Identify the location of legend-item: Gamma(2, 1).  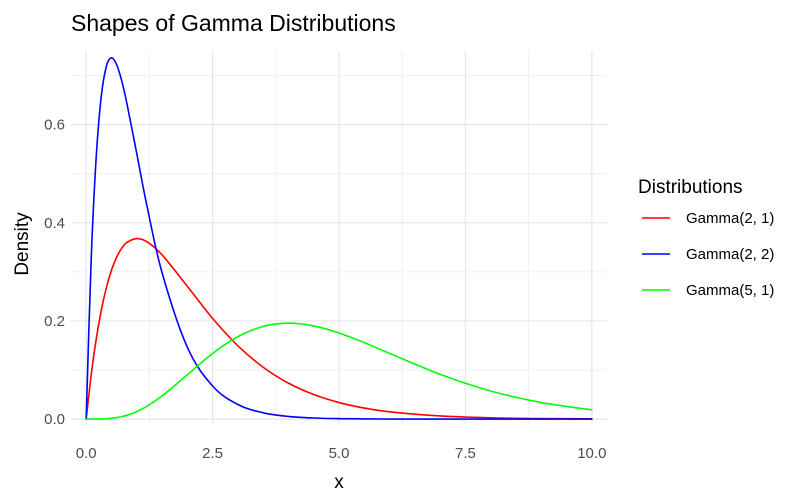
(708, 218).